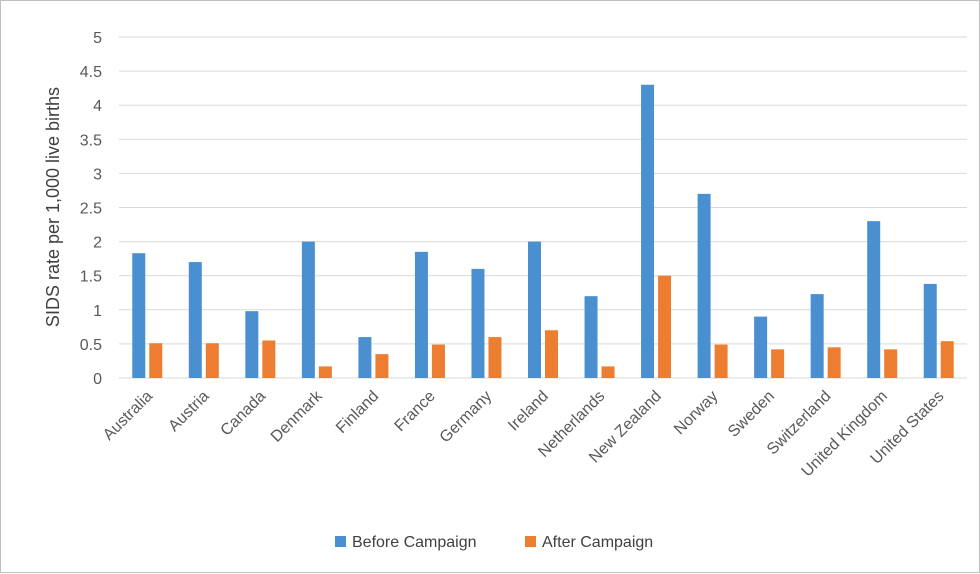 This screenshot has height=574, width=980. What do you see at coordinates (91, 72) in the screenshot?
I see `y-tick-label: 4.5` at bounding box center [91, 72].